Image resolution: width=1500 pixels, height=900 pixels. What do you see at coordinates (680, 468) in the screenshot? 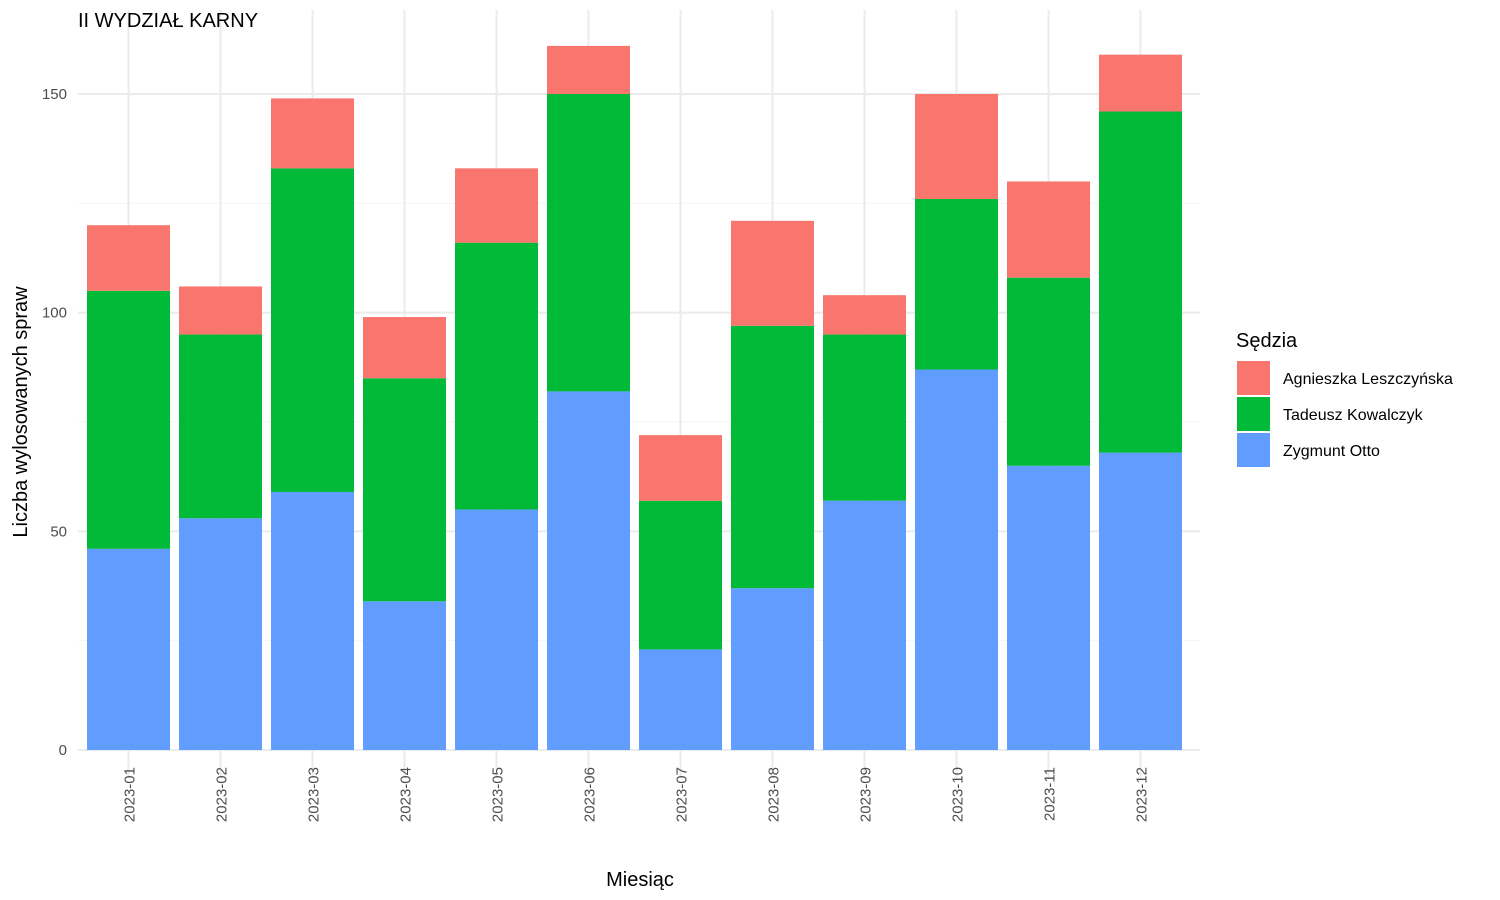
I see `bar-segment-2023-07-agnieszka-leszczyńska` at bounding box center [680, 468].